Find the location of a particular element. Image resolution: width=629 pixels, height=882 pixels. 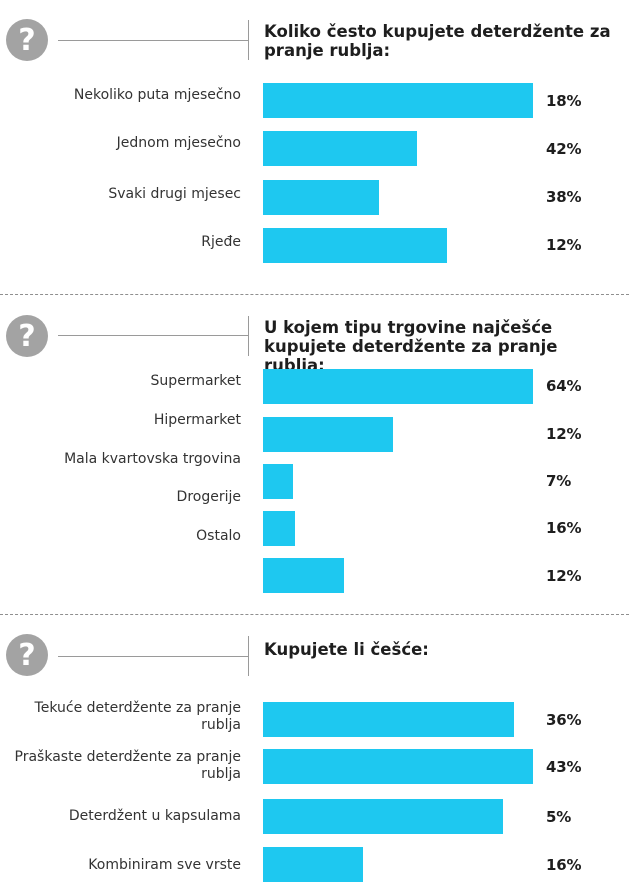

value-label: 5% is located at coordinates (559, 817).